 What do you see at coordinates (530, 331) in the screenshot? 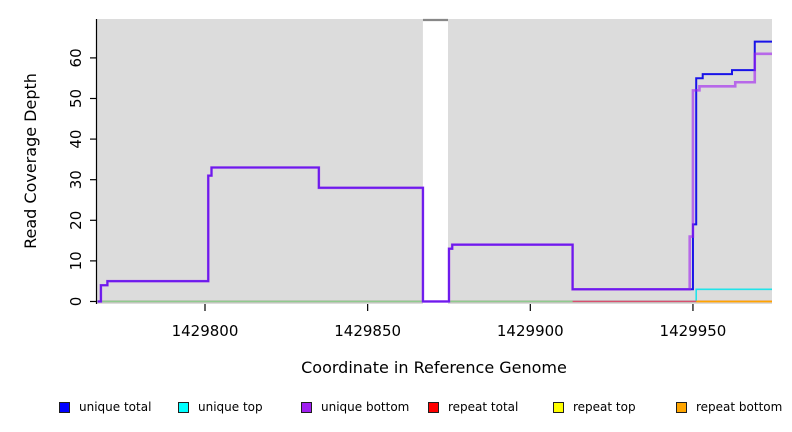
I see `x-axis-tick-label-1429900: 1429900` at bounding box center [530, 331].